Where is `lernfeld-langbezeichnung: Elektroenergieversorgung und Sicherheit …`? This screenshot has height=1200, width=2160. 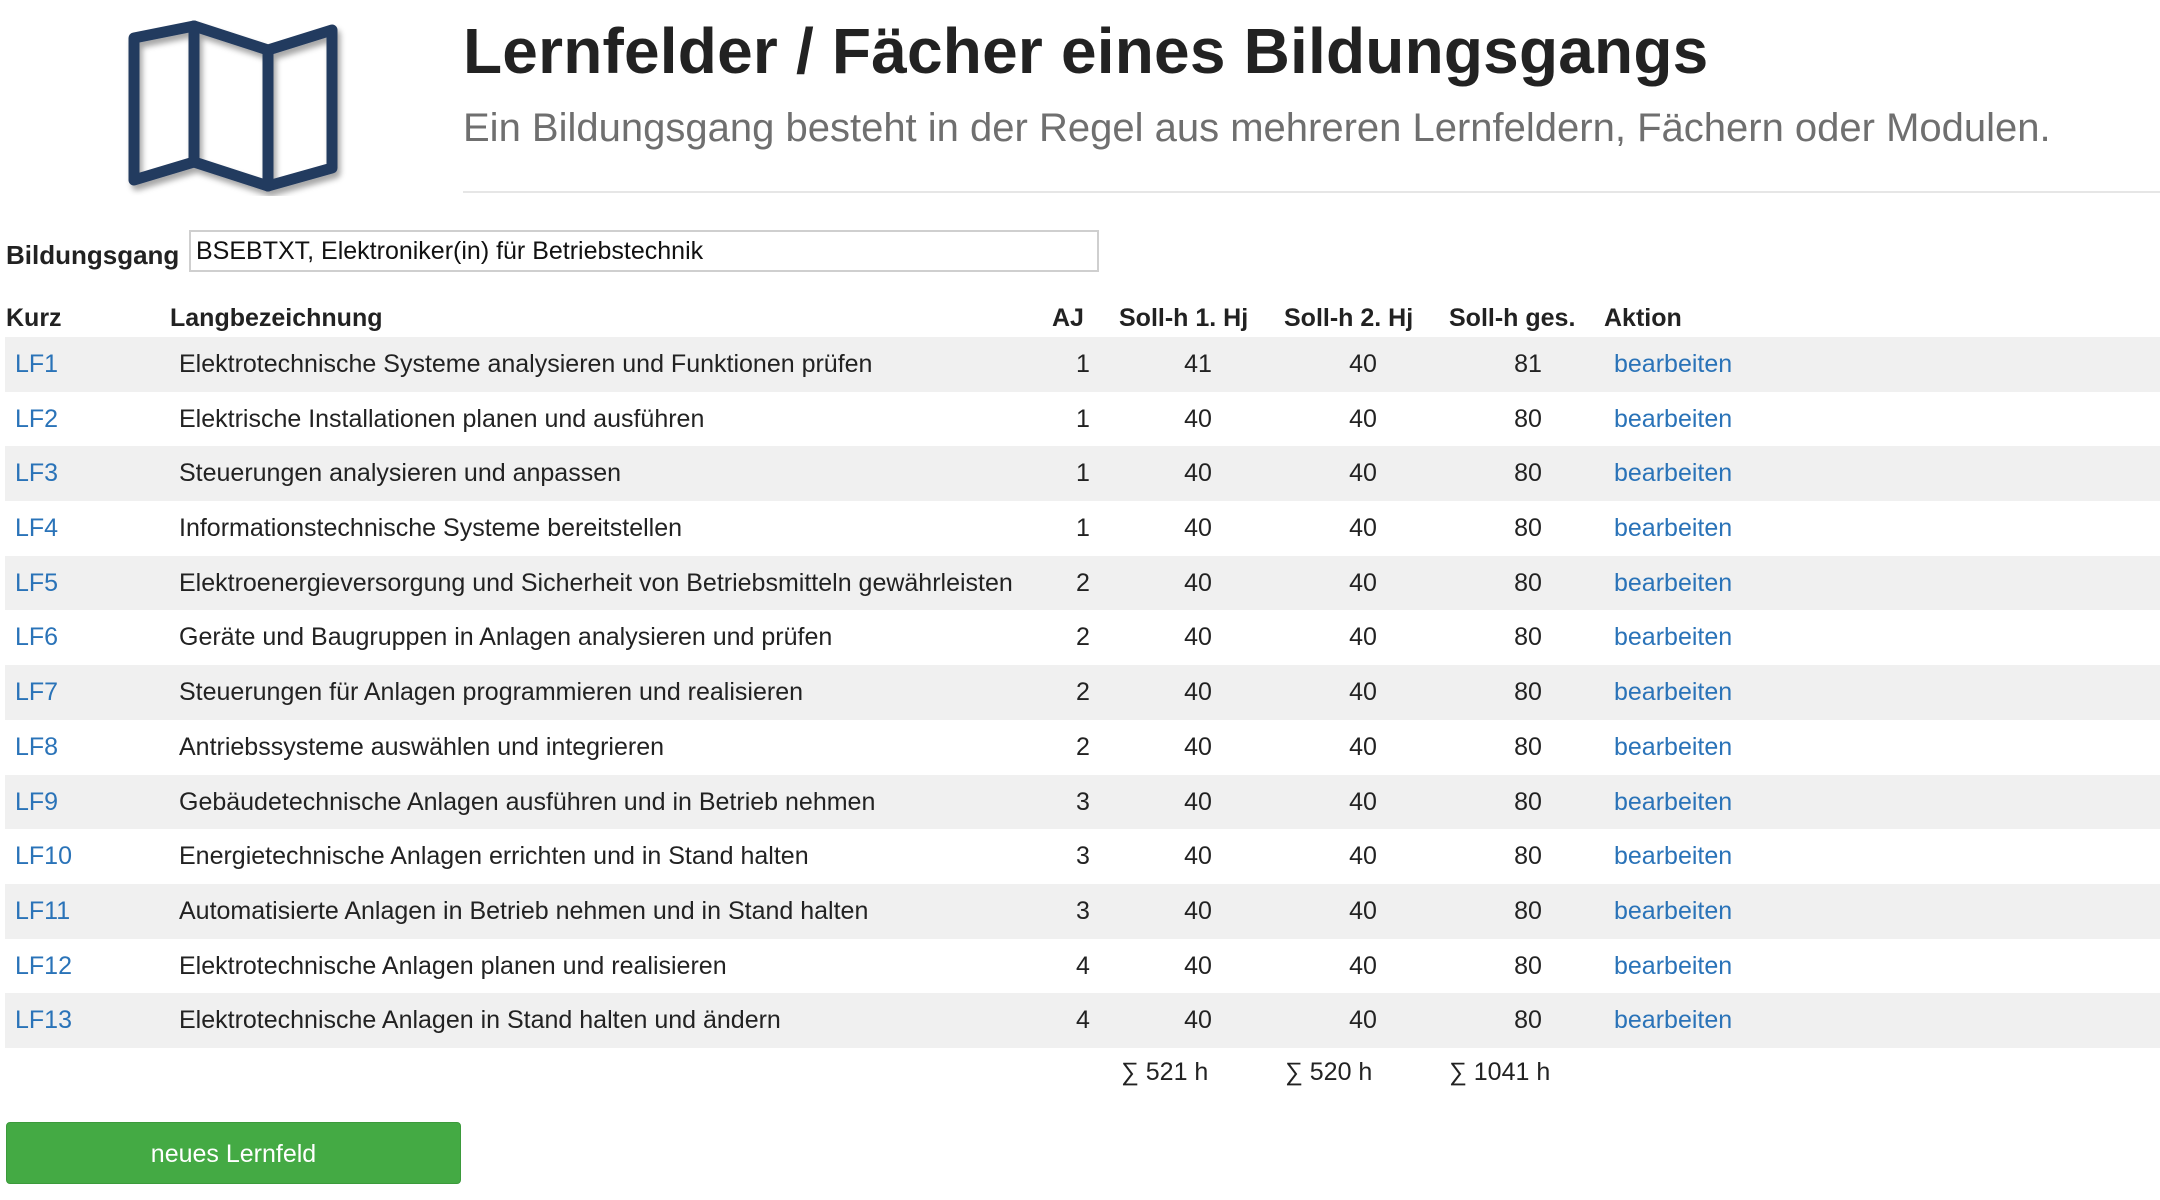 lernfeld-langbezeichnung: Elektroenergieversorgung und Sicherheit … is located at coordinates (596, 582).